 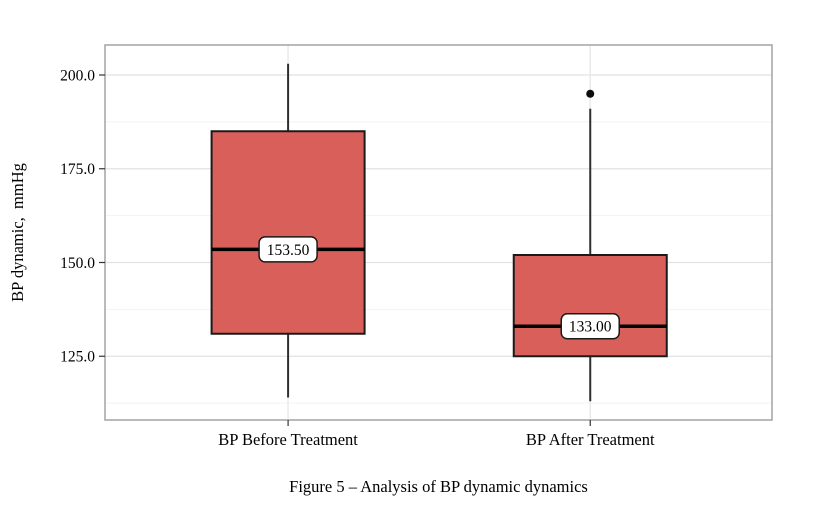 What do you see at coordinates (77, 263) in the screenshot?
I see `y-tick-label: 150.0` at bounding box center [77, 263].